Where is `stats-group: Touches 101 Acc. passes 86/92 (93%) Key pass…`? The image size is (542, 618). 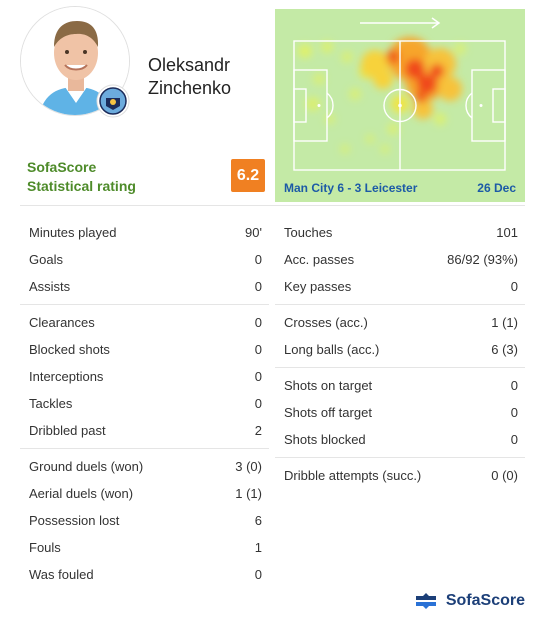 stats-group: Touches 101 Acc. passes 86/92 (93%) Key pass… is located at coordinates (400, 262).